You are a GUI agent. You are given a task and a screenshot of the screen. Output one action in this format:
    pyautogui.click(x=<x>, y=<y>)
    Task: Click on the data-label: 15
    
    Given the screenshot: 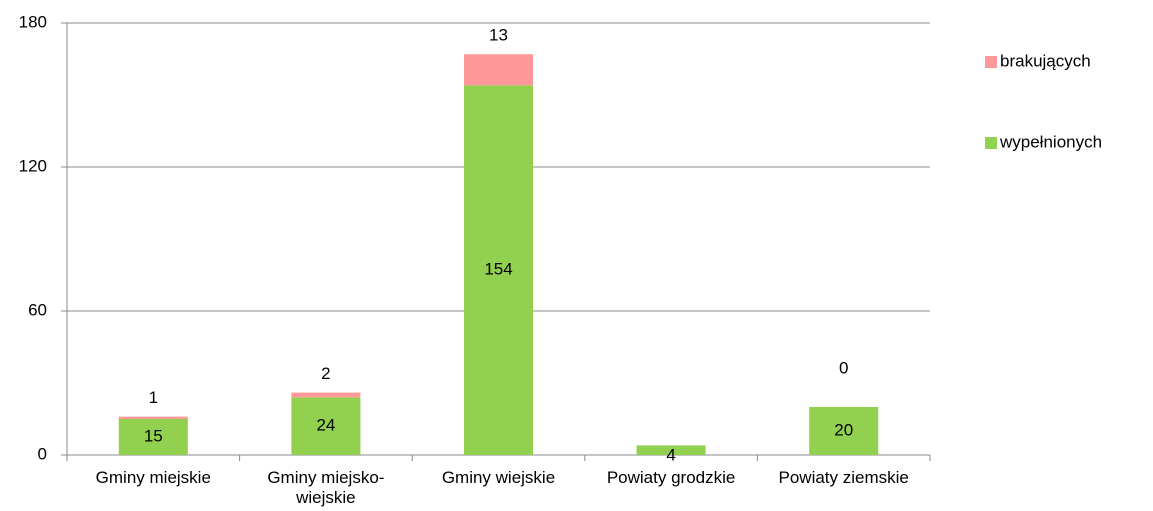 What is the action you would take?
    pyautogui.click(x=153, y=435)
    